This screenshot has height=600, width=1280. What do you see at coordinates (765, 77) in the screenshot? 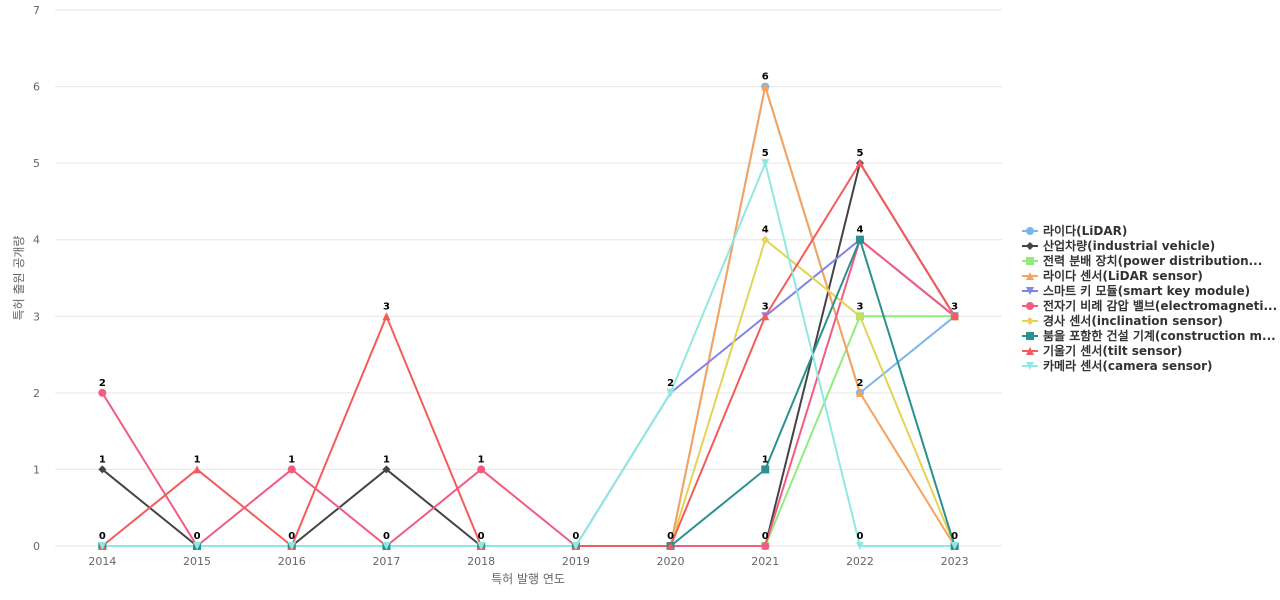
I see `data-label: 6` at bounding box center [765, 77].